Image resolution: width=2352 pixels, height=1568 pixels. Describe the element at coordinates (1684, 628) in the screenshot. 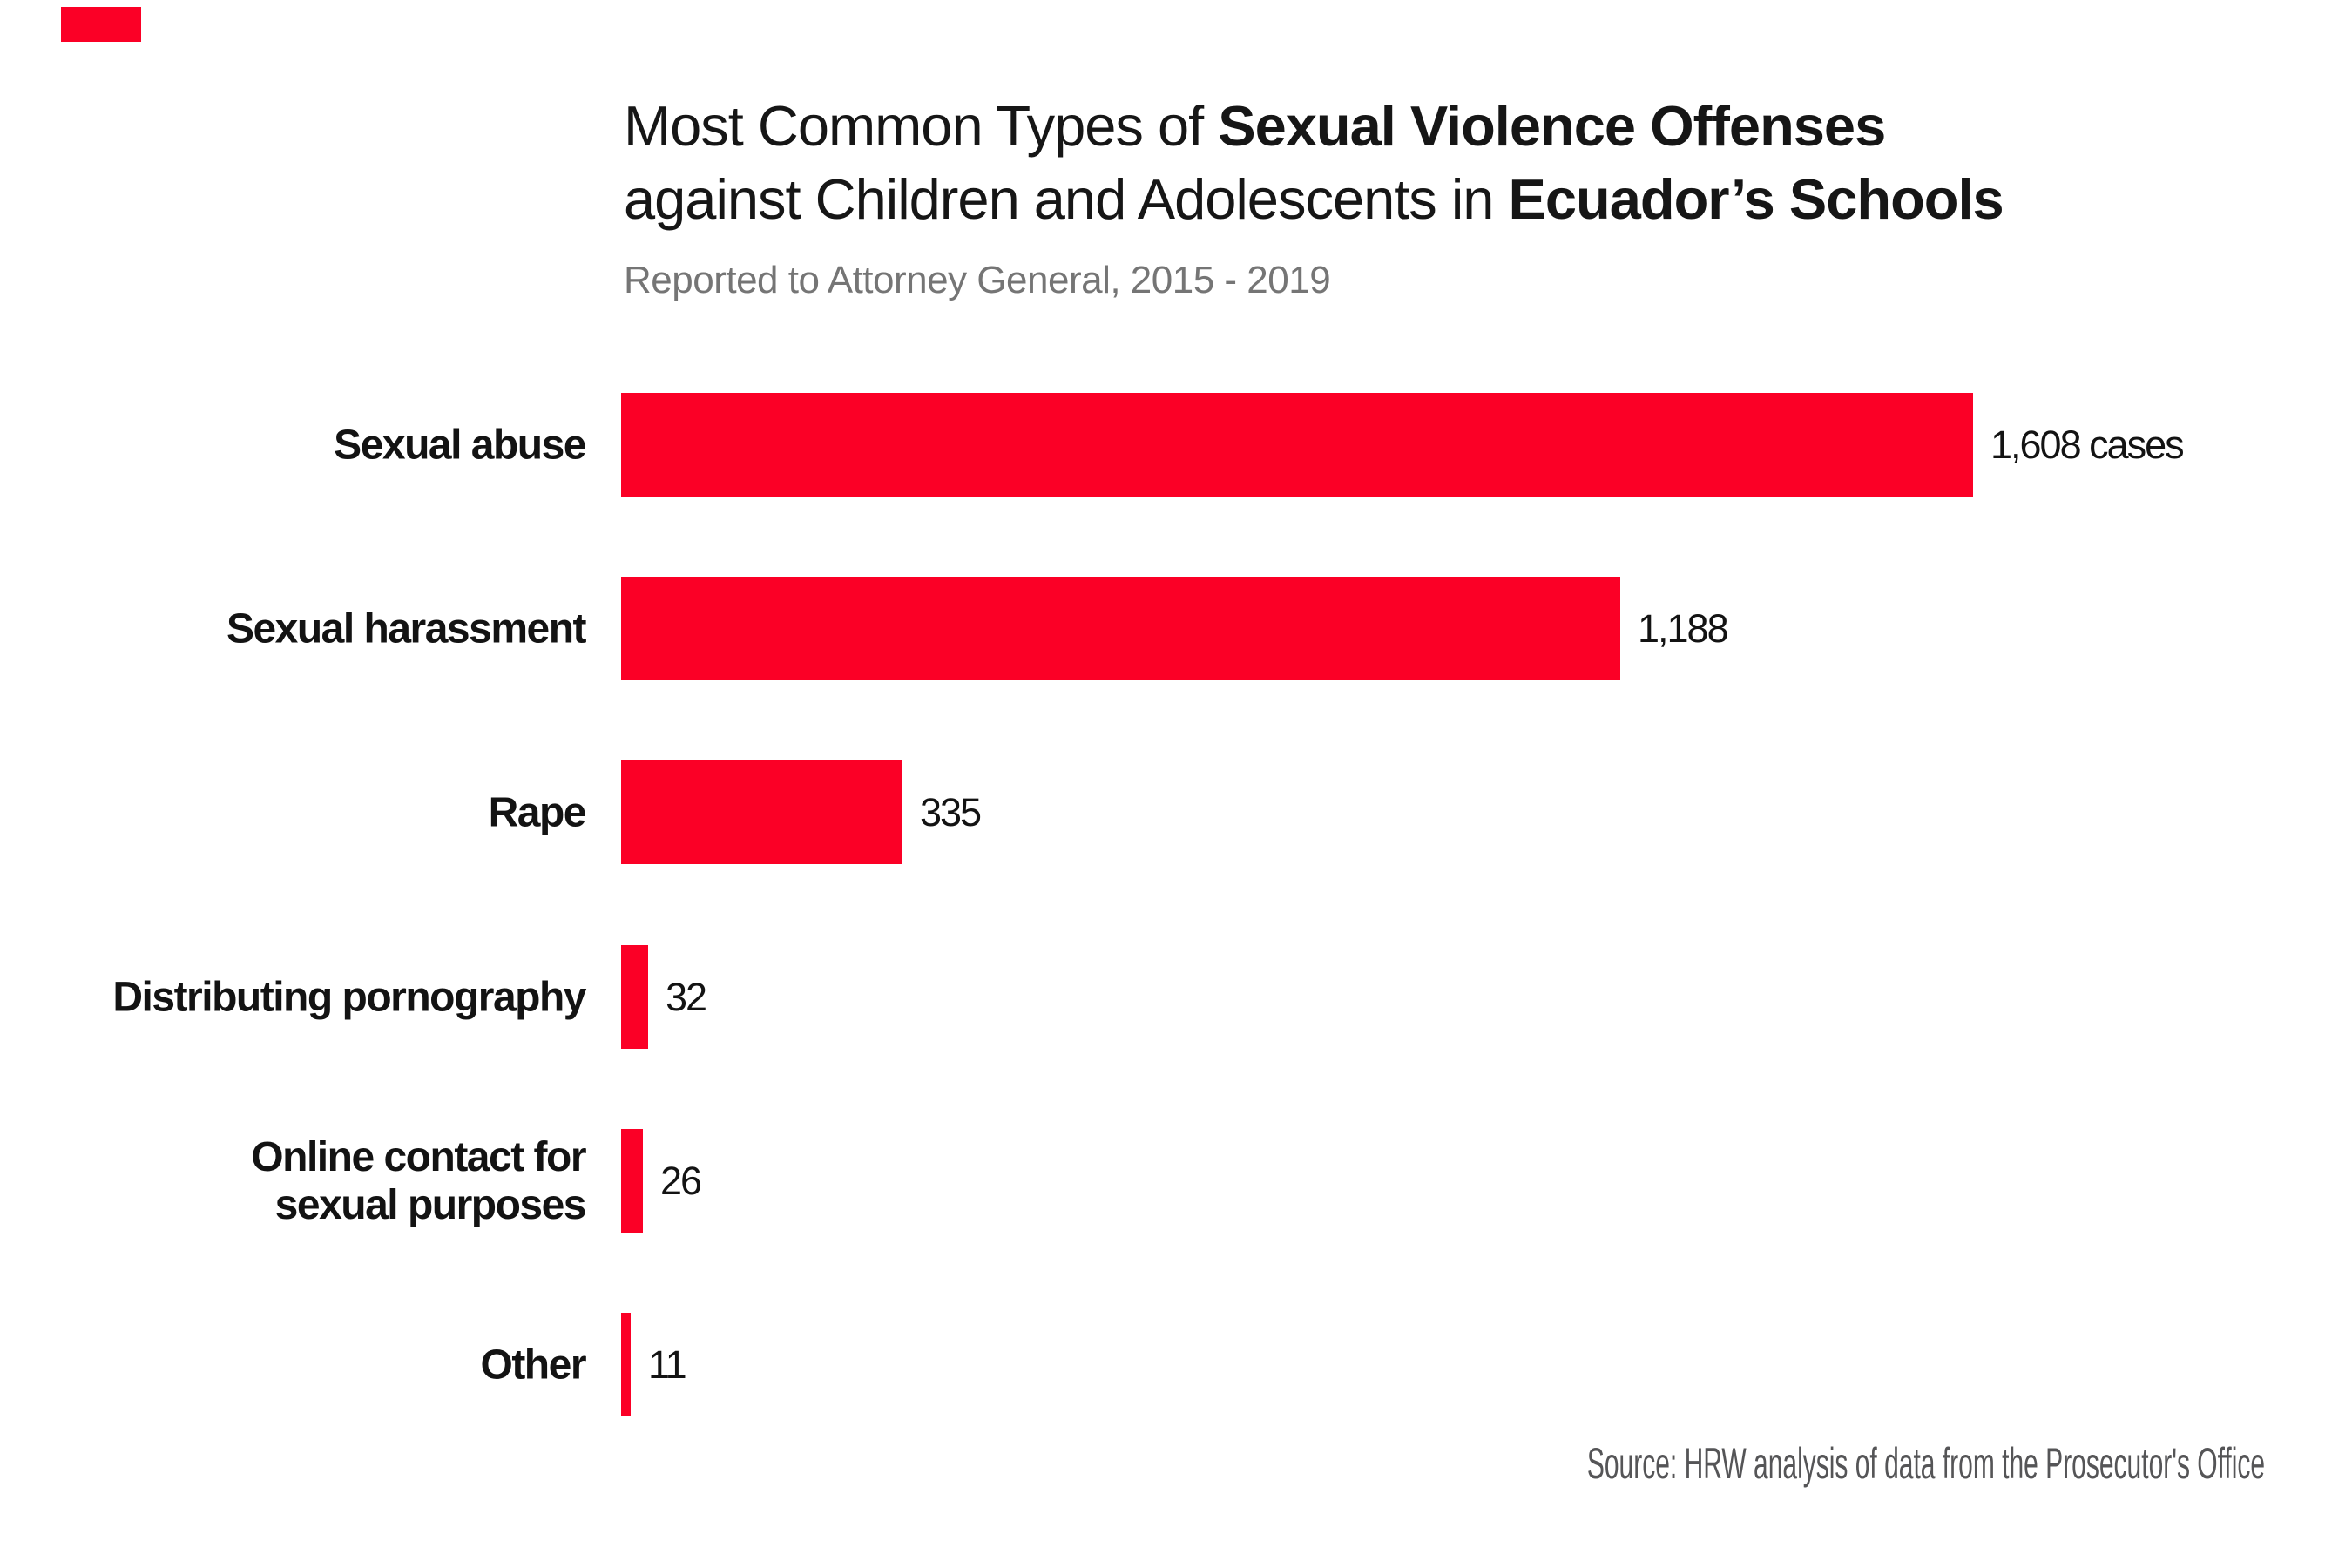

I see `value-label: 1,188` at that location.